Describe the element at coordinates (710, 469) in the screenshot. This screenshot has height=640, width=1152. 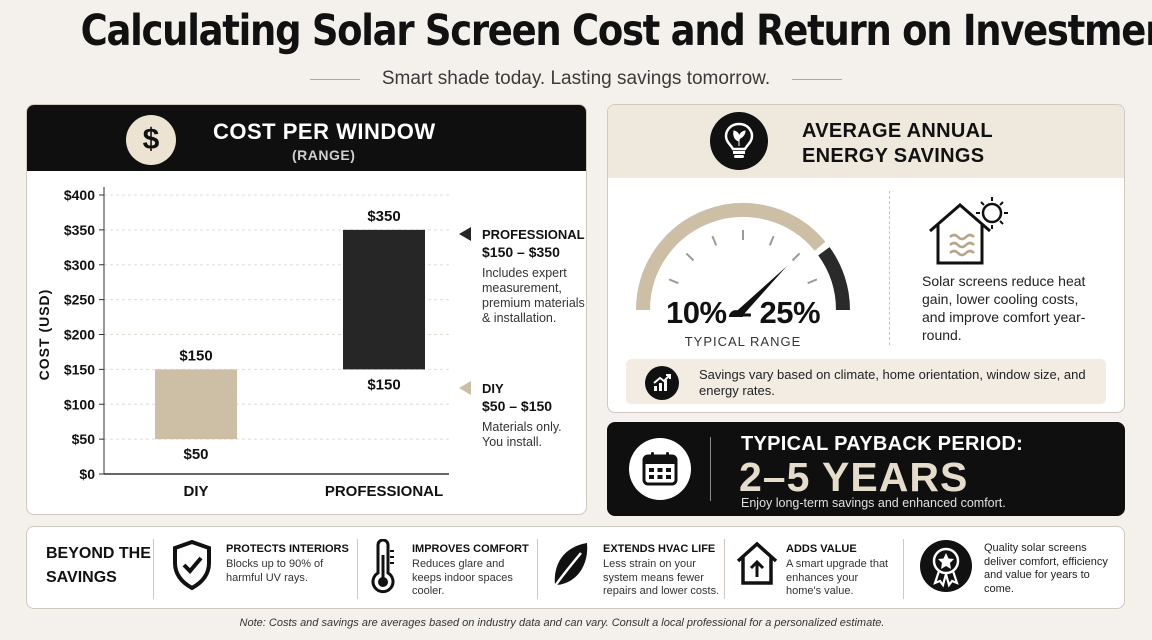
I see `payback-divider` at that location.